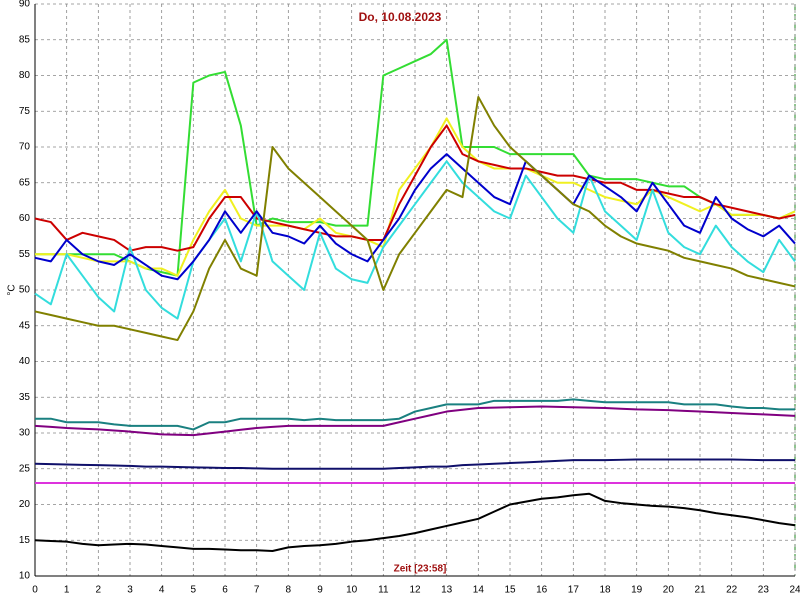  What do you see at coordinates (383, 590) in the screenshot?
I see `x-tick-label: 11` at bounding box center [383, 590].